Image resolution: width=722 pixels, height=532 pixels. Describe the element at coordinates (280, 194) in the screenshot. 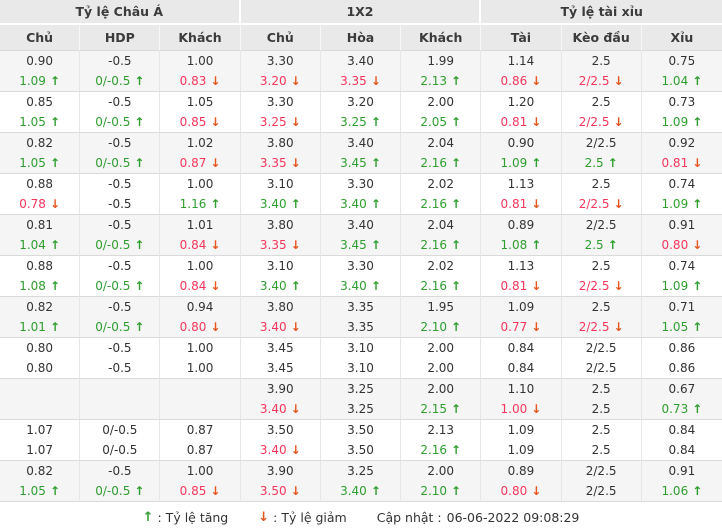

I see `odds-cell: 3.10 3.40 ↑` at that location.